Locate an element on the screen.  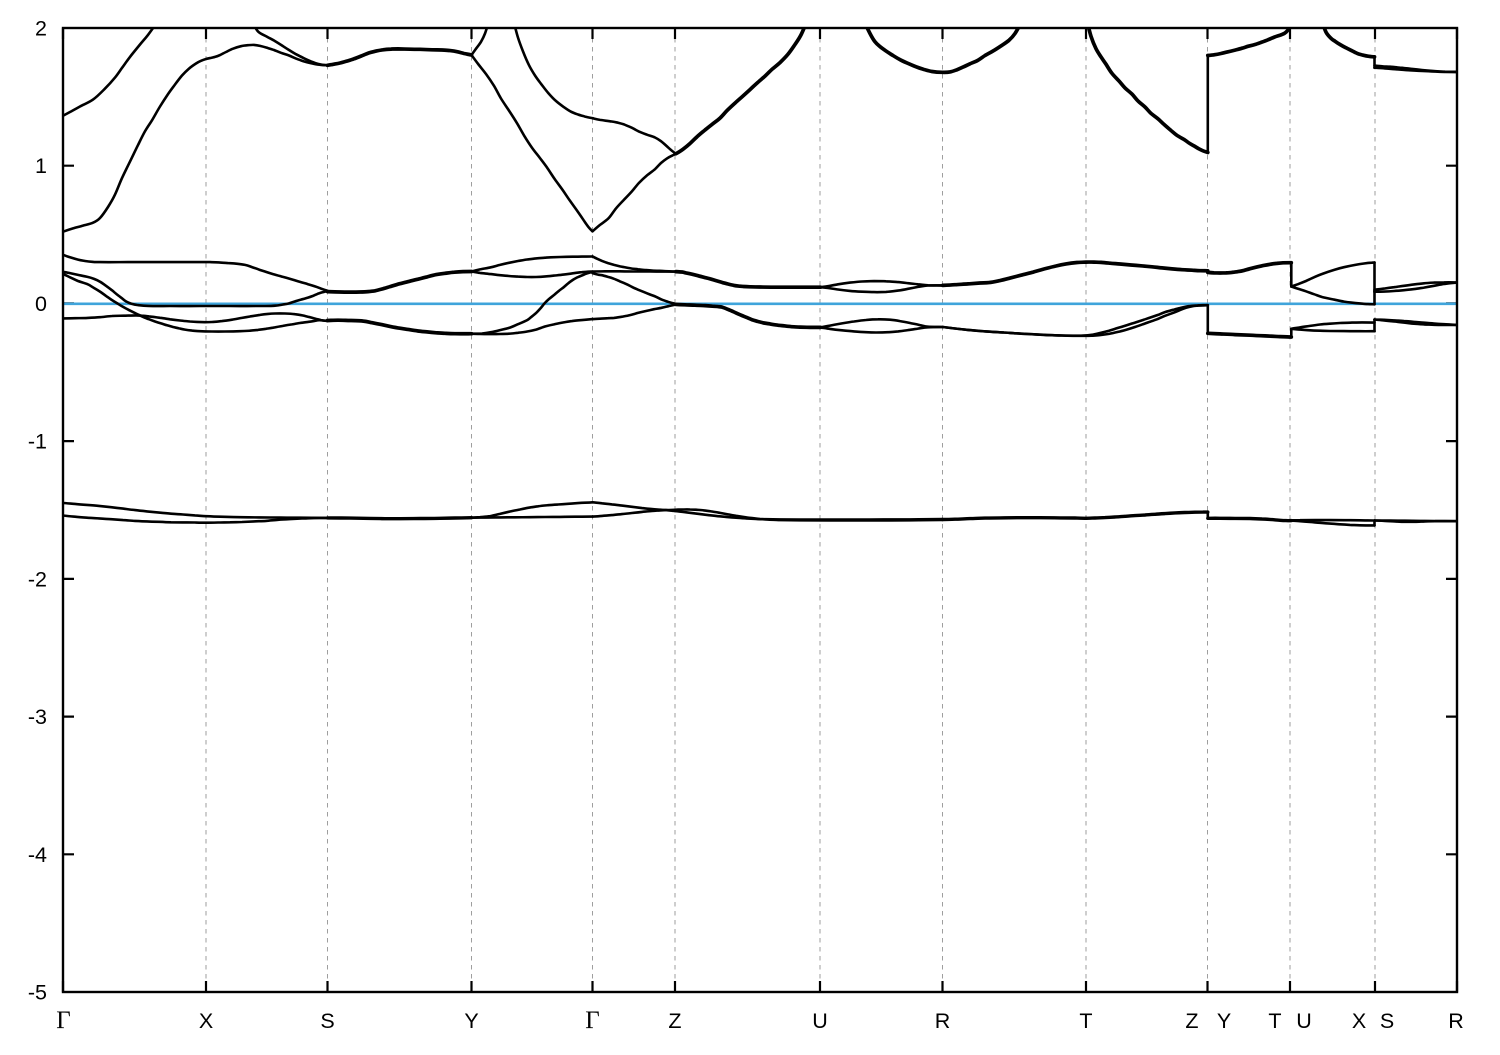
svg-text: -5 is located at coordinates (37, 993).